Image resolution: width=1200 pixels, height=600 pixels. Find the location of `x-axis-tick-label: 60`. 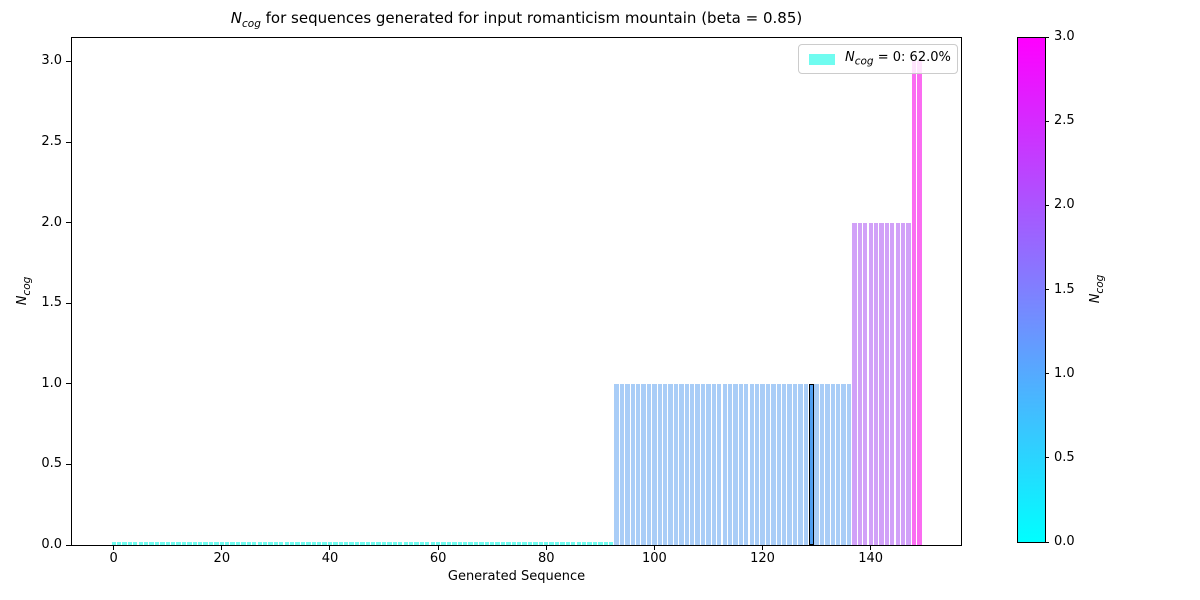

x-axis-tick-label: 60 is located at coordinates (438, 558).